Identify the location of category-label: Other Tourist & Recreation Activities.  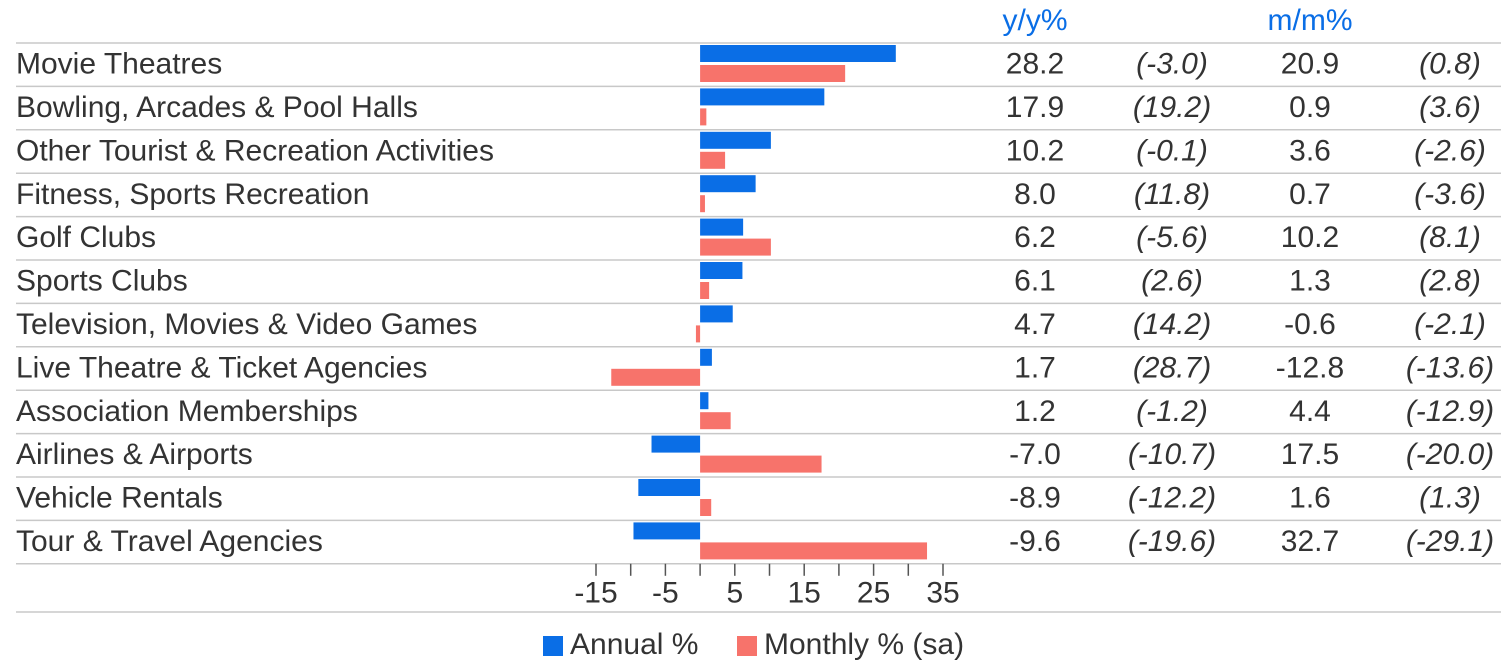
(255, 150).